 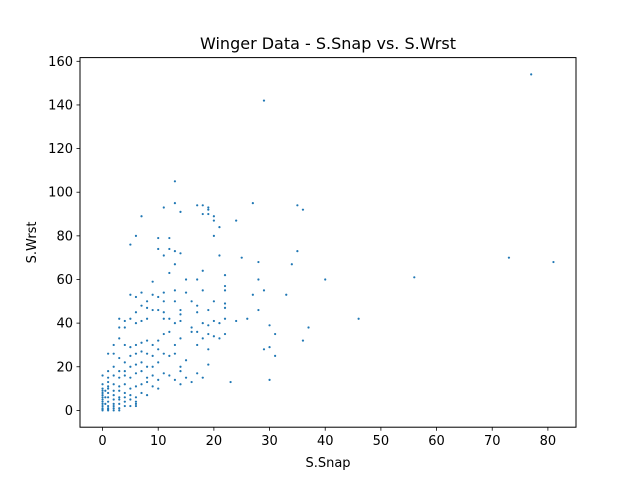 I want to click on y-tick-label: 40, so click(x=64, y=324).